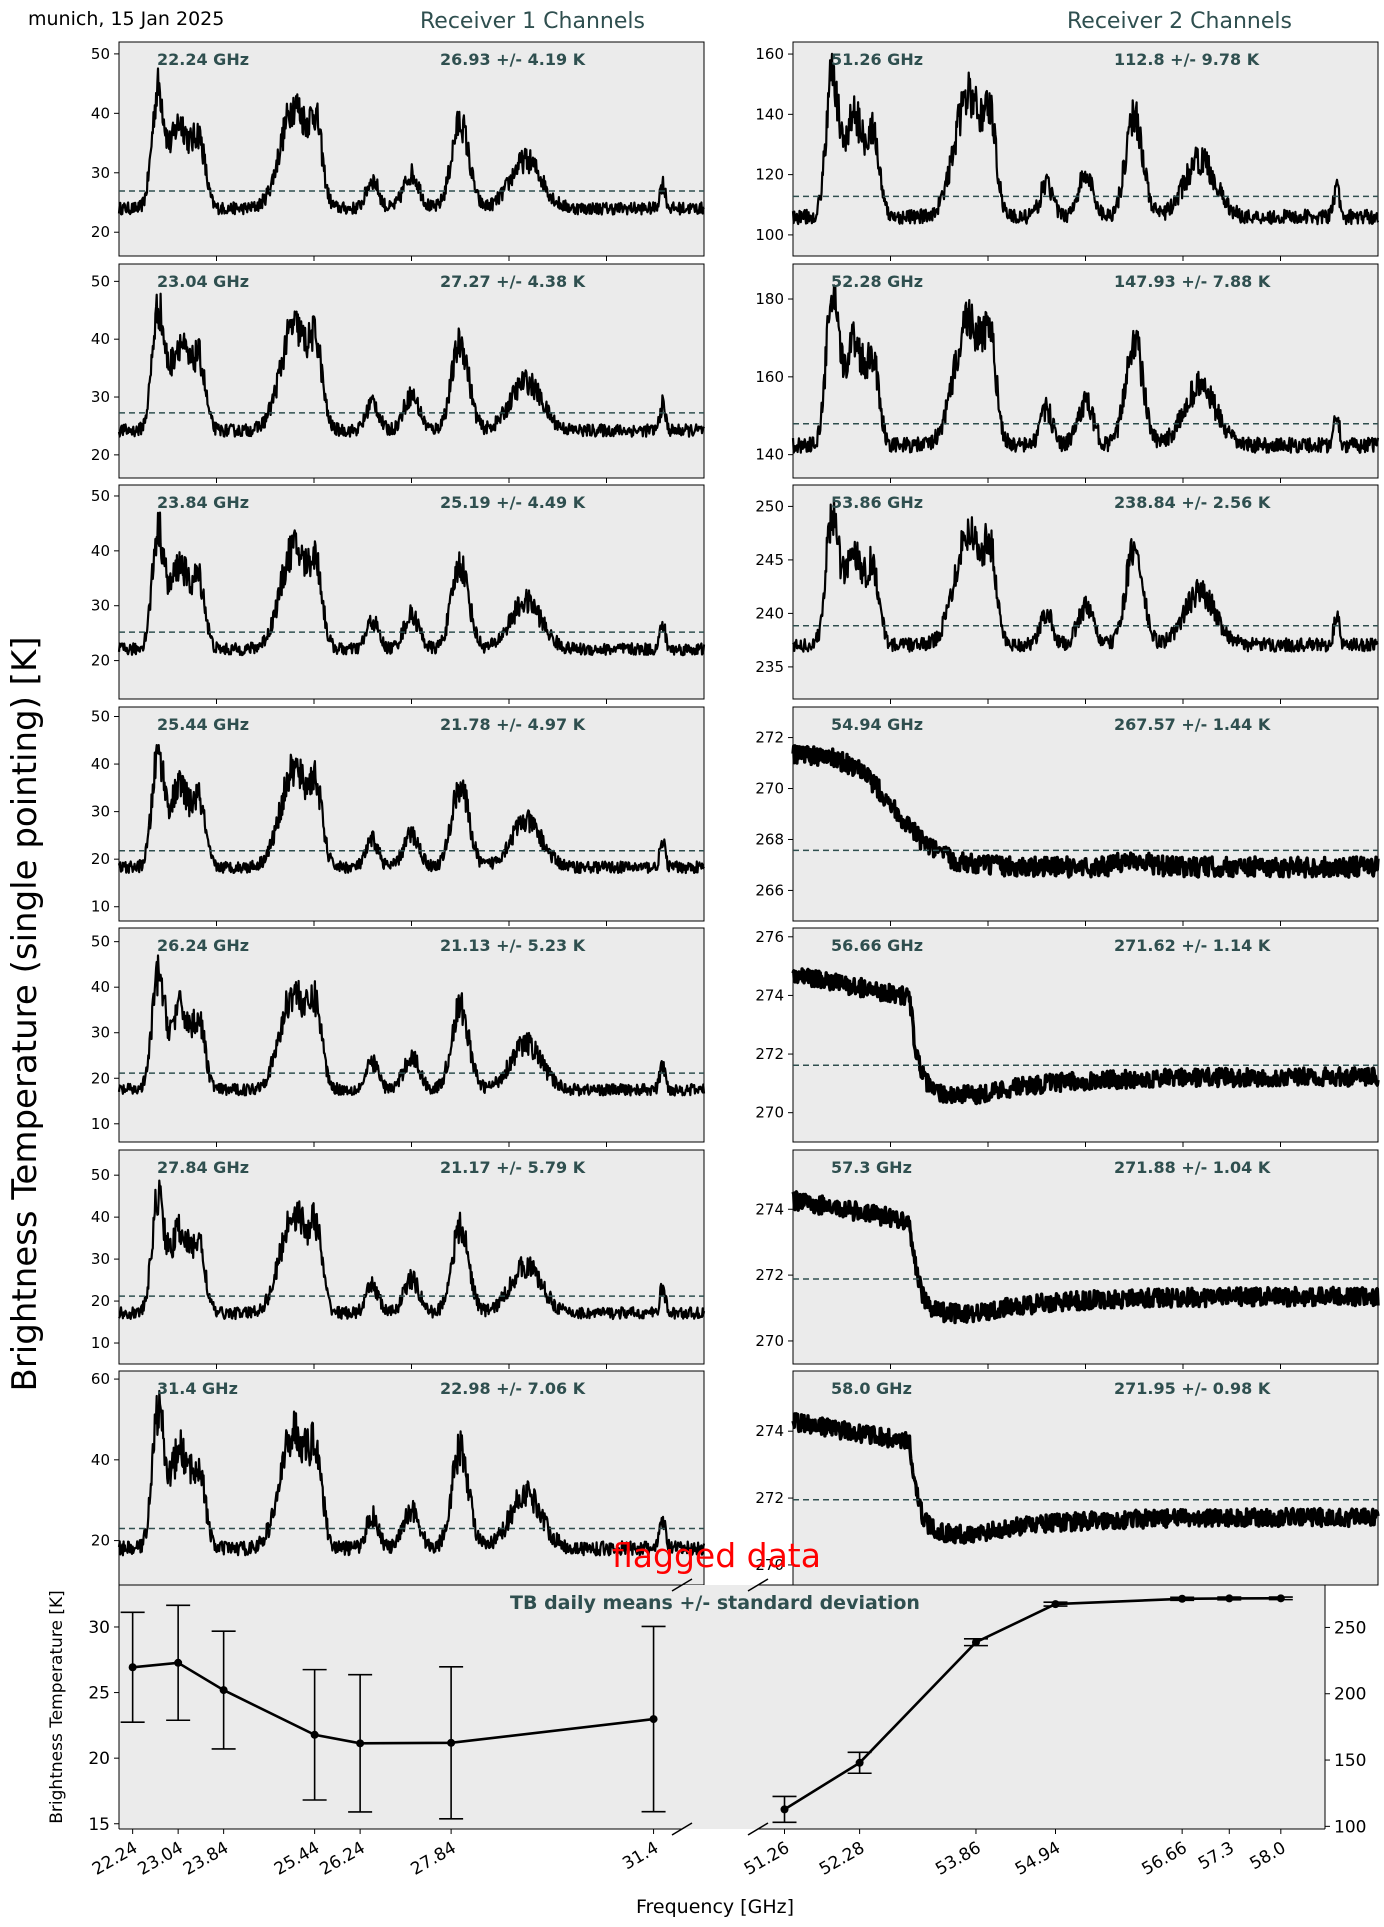  Describe the element at coordinates (715, 1907) in the screenshot. I see `summary-x-axis-label: Frequency [GHz]` at that location.